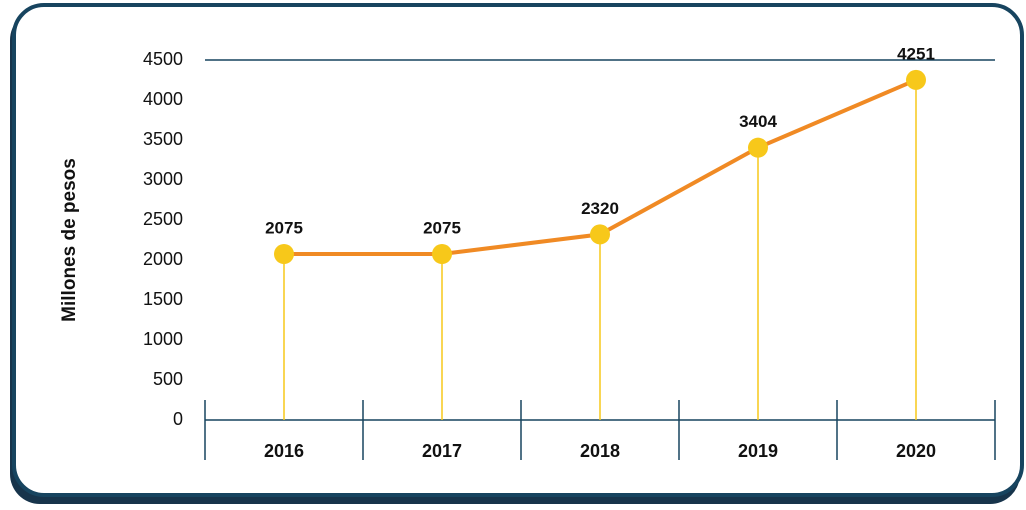 The image size is (1026, 510). What do you see at coordinates (163, 99) in the screenshot?
I see `y-tick-label: 4000` at bounding box center [163, 99].